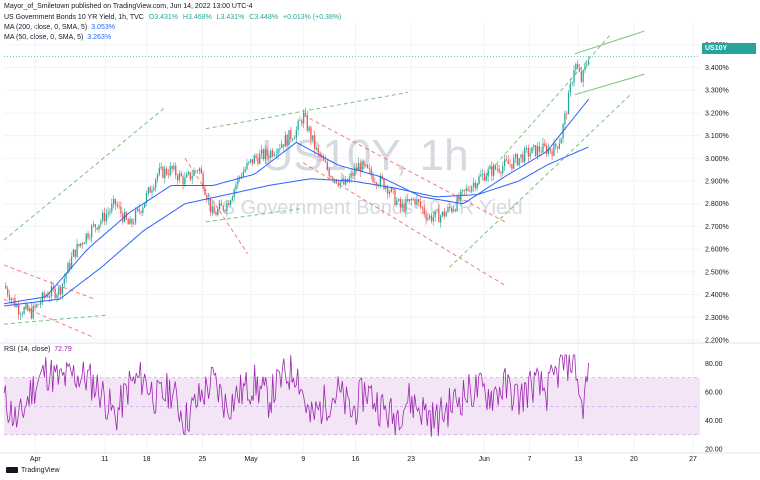 The height and width of the screenshot is (480, 760). I want to click on rsi-value: 72.79, so click(63, 349).